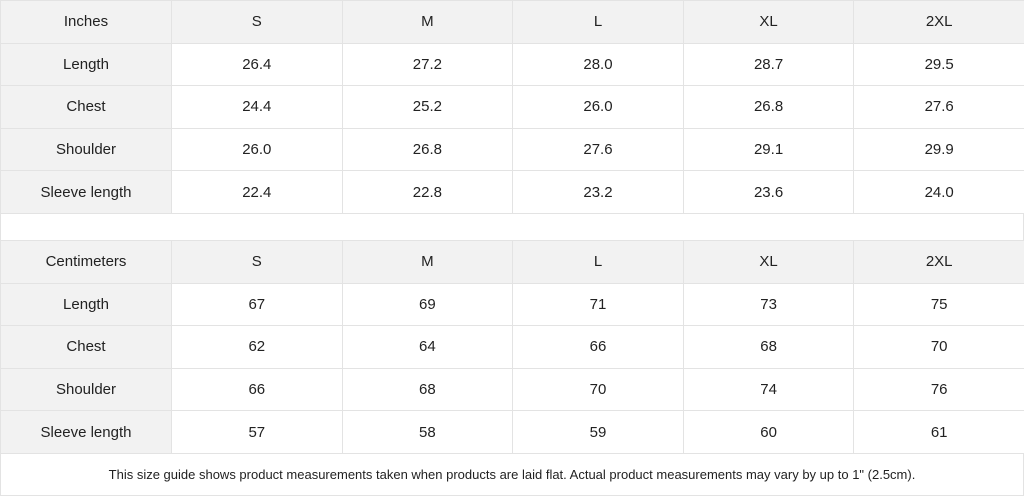 This screenshot has width=1024, height=496. I want to click on measurement-value: 23.6, so click(768, 192).